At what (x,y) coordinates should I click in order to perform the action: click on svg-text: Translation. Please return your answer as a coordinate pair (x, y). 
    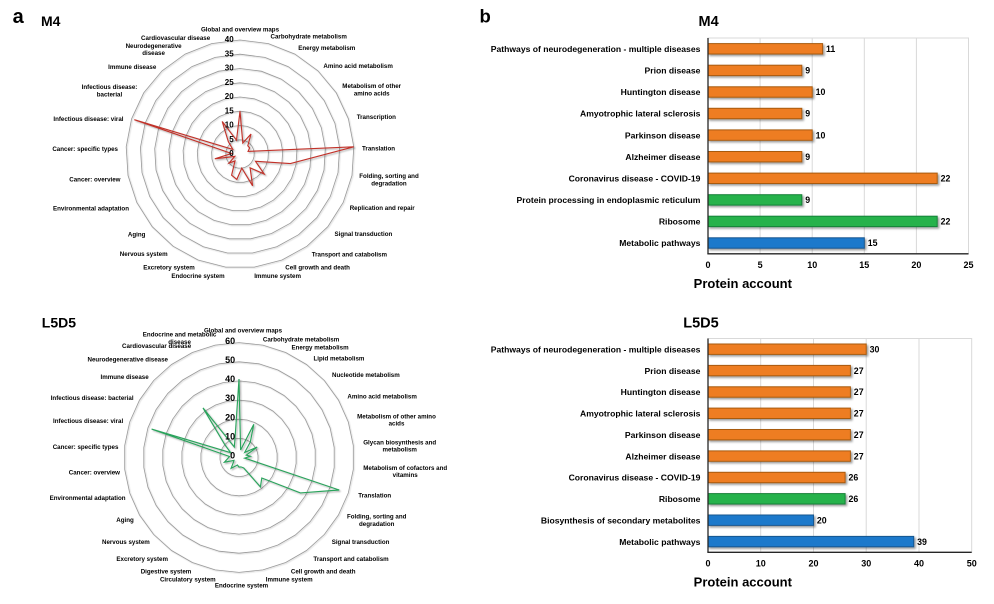
    Looking at the image, I should click on (378, 149).